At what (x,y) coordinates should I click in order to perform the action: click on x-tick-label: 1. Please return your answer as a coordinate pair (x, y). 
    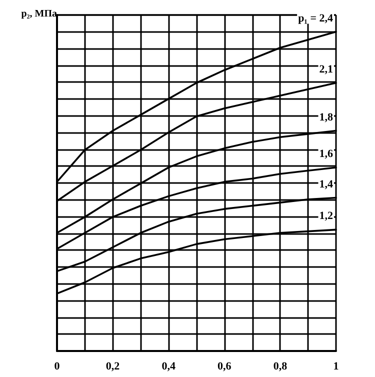
    Looking at the image, I should click on (336, 366).